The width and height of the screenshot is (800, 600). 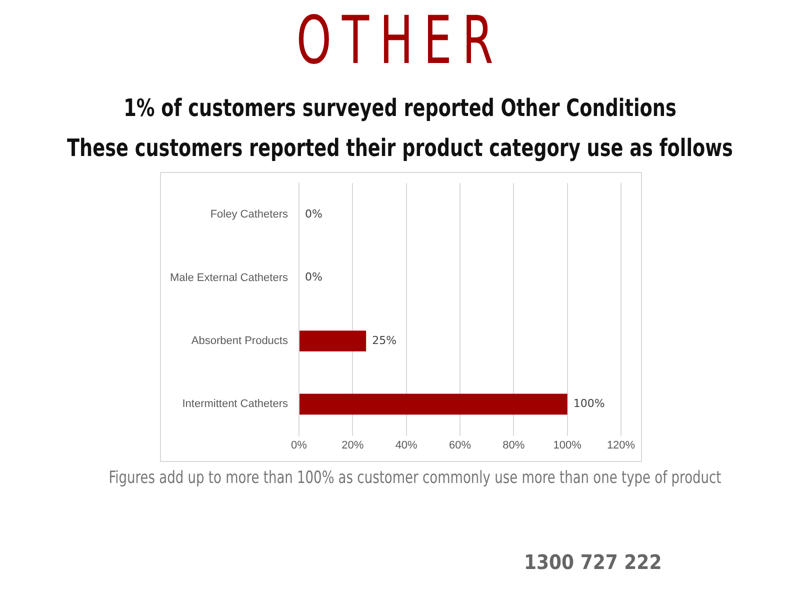 I want to click on text: Figures add up to more than 100% as customer commonly use more than one type of product, so click(x=415, y=478).